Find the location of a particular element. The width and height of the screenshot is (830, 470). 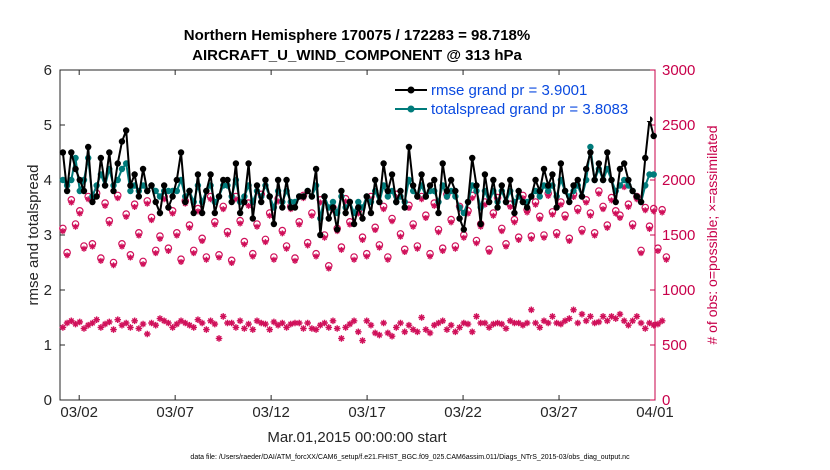

x-tick-label: 03/07 is located at coordinates (175, 412).